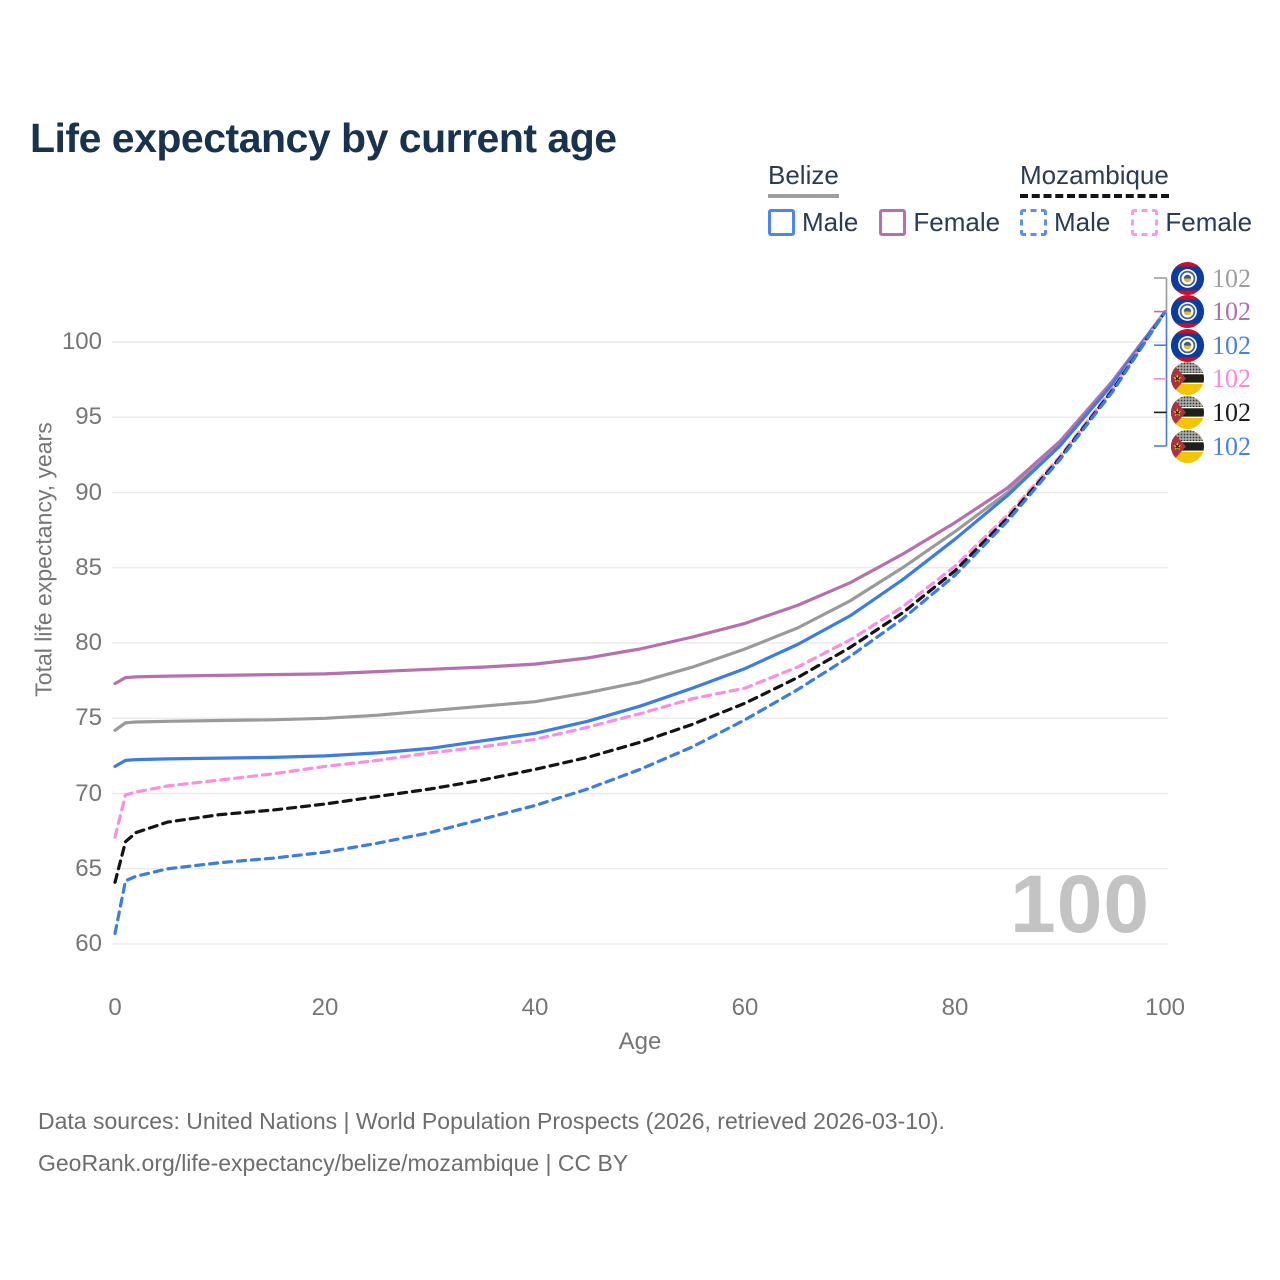  Describe the element at coordinates (745, 1007) in the screenshot. I see `x-tick-label-60: 60` at that location.